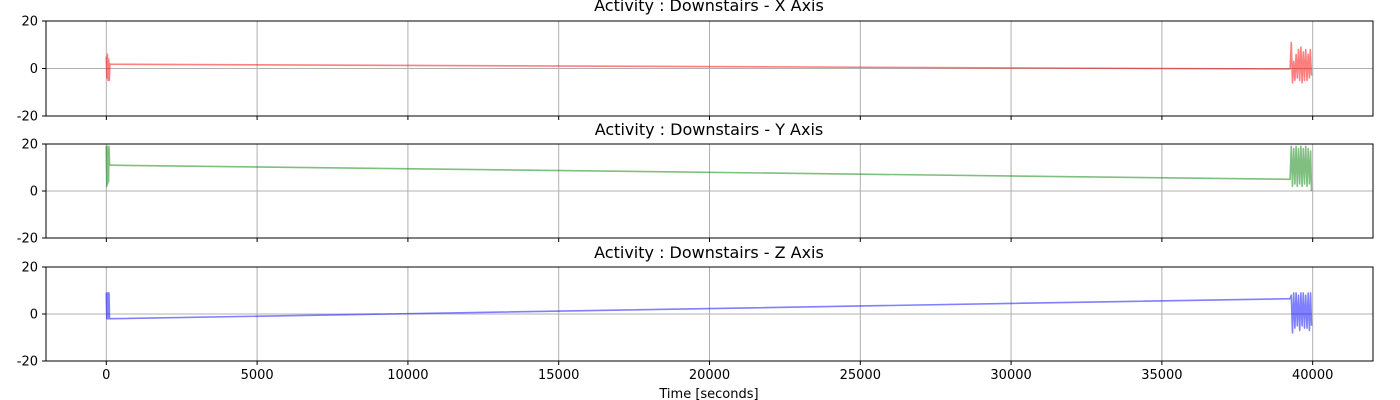  Describe the element at coordinates (558, 375) in the screenshot. I see `x-tick-label: 15000` at that location.